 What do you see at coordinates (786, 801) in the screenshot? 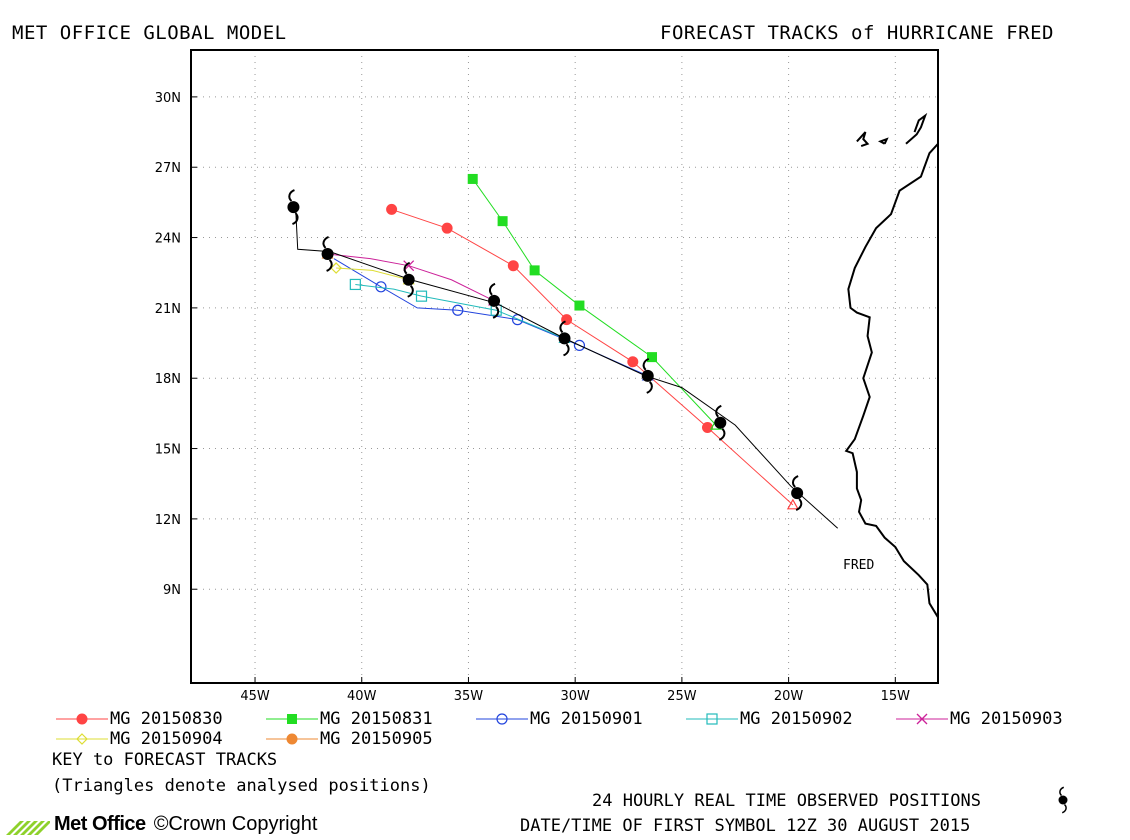
I see `observed-label: 24 HOURLY REAL TIME OBSERVED POSITIONS` at bounding box center [786, 801].